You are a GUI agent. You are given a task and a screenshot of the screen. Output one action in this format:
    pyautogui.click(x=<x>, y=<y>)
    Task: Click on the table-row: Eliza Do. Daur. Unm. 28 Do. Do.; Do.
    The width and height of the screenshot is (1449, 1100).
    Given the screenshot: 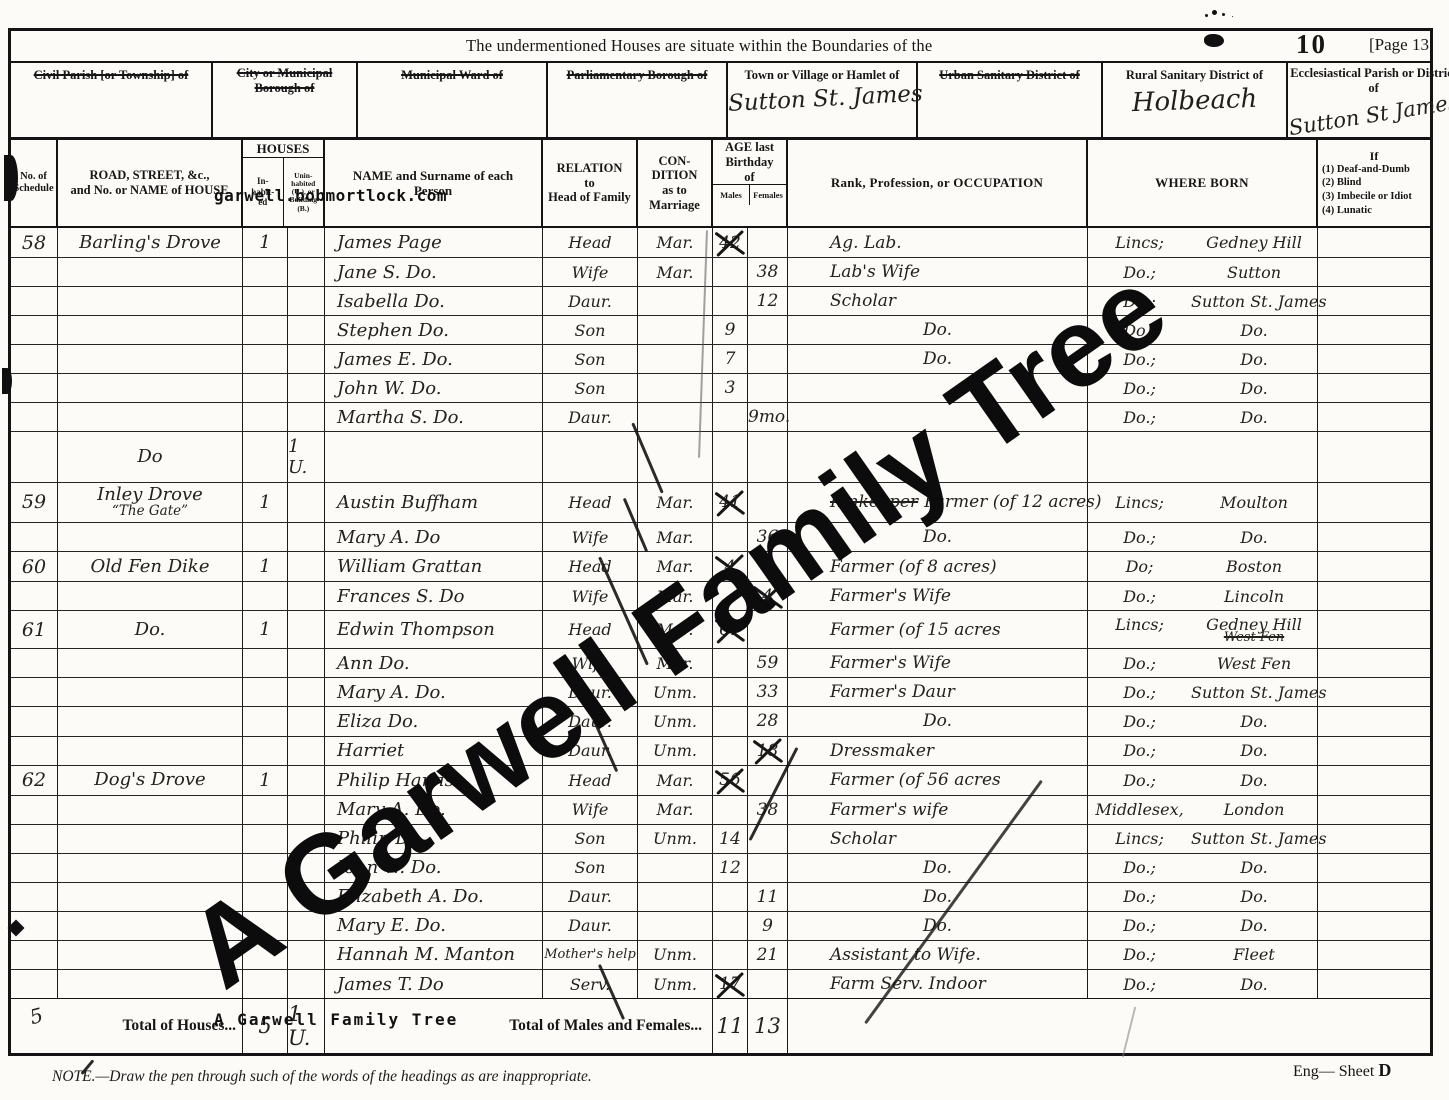 What is the action you would take?
    pyautogui.click(x=720, y=722)
    